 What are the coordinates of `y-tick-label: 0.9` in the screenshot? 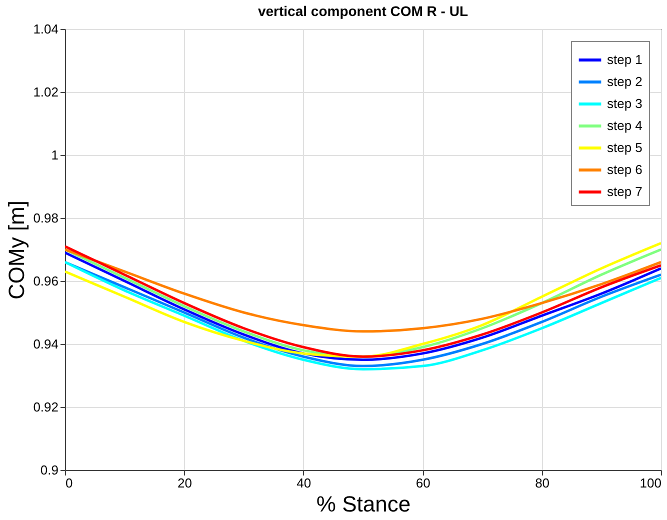 It's located at (49, 470).